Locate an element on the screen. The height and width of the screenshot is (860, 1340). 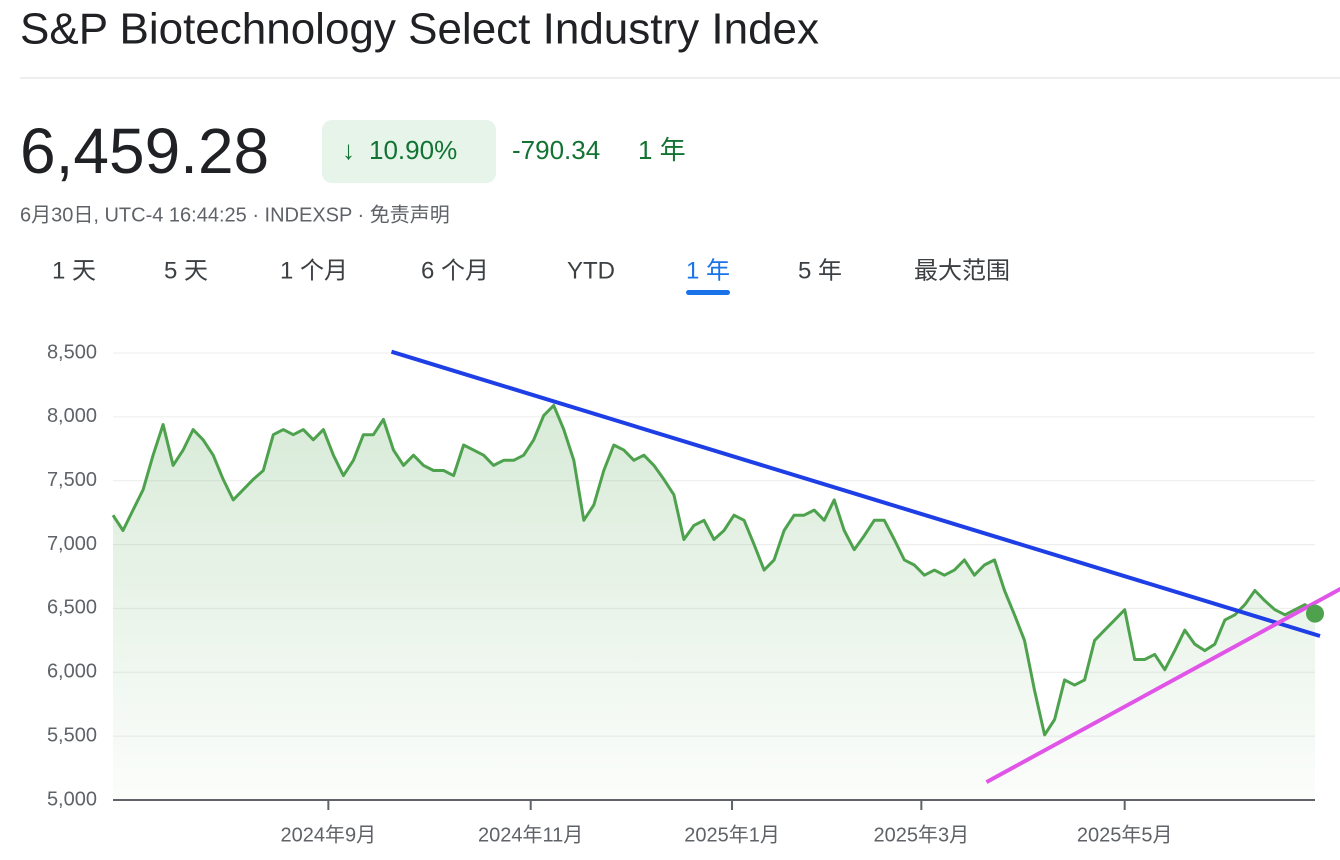
y-tick-label: 8,000 is located at coordinates (72, 416).